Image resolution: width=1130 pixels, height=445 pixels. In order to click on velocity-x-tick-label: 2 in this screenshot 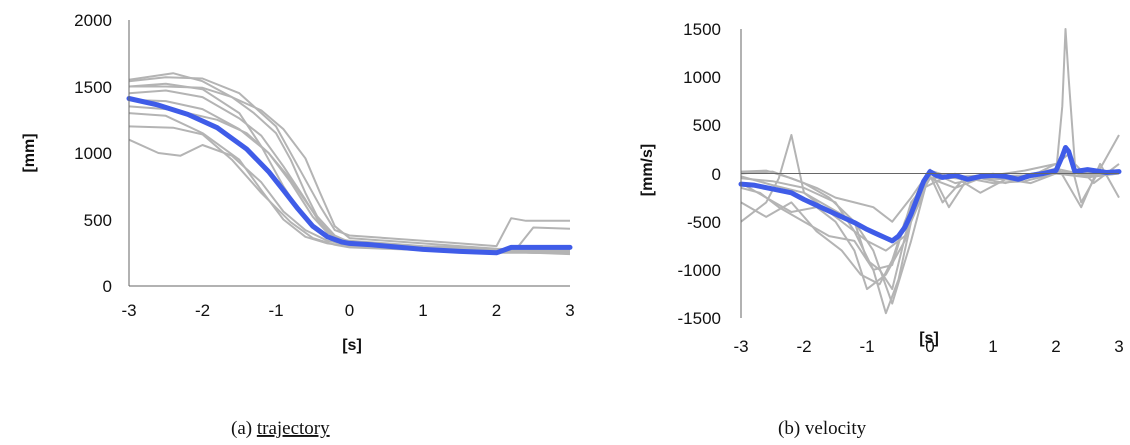, I will do `click(1055, 346)`.